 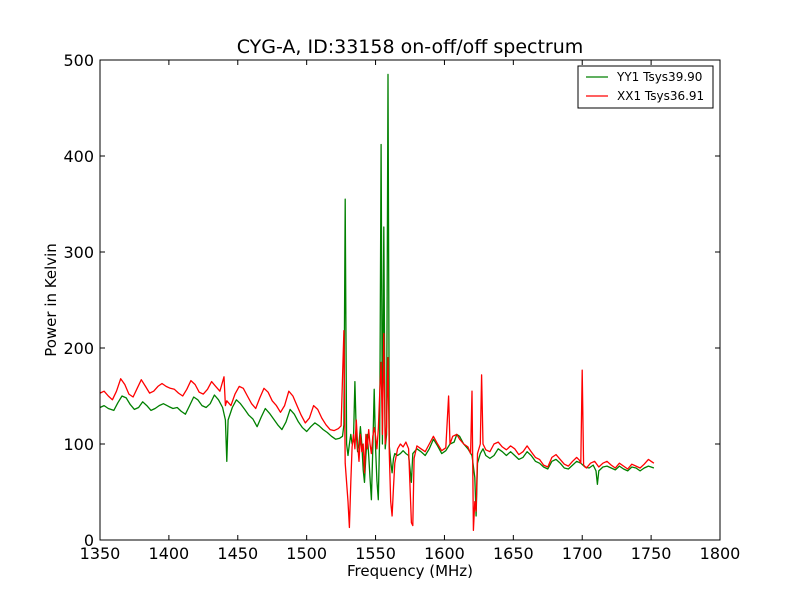 What do you see at coordinates (659, 77) in the screenshot?
I see `legend-label-1: YY1 Tsys39.90` at bounding box center [659, 77].